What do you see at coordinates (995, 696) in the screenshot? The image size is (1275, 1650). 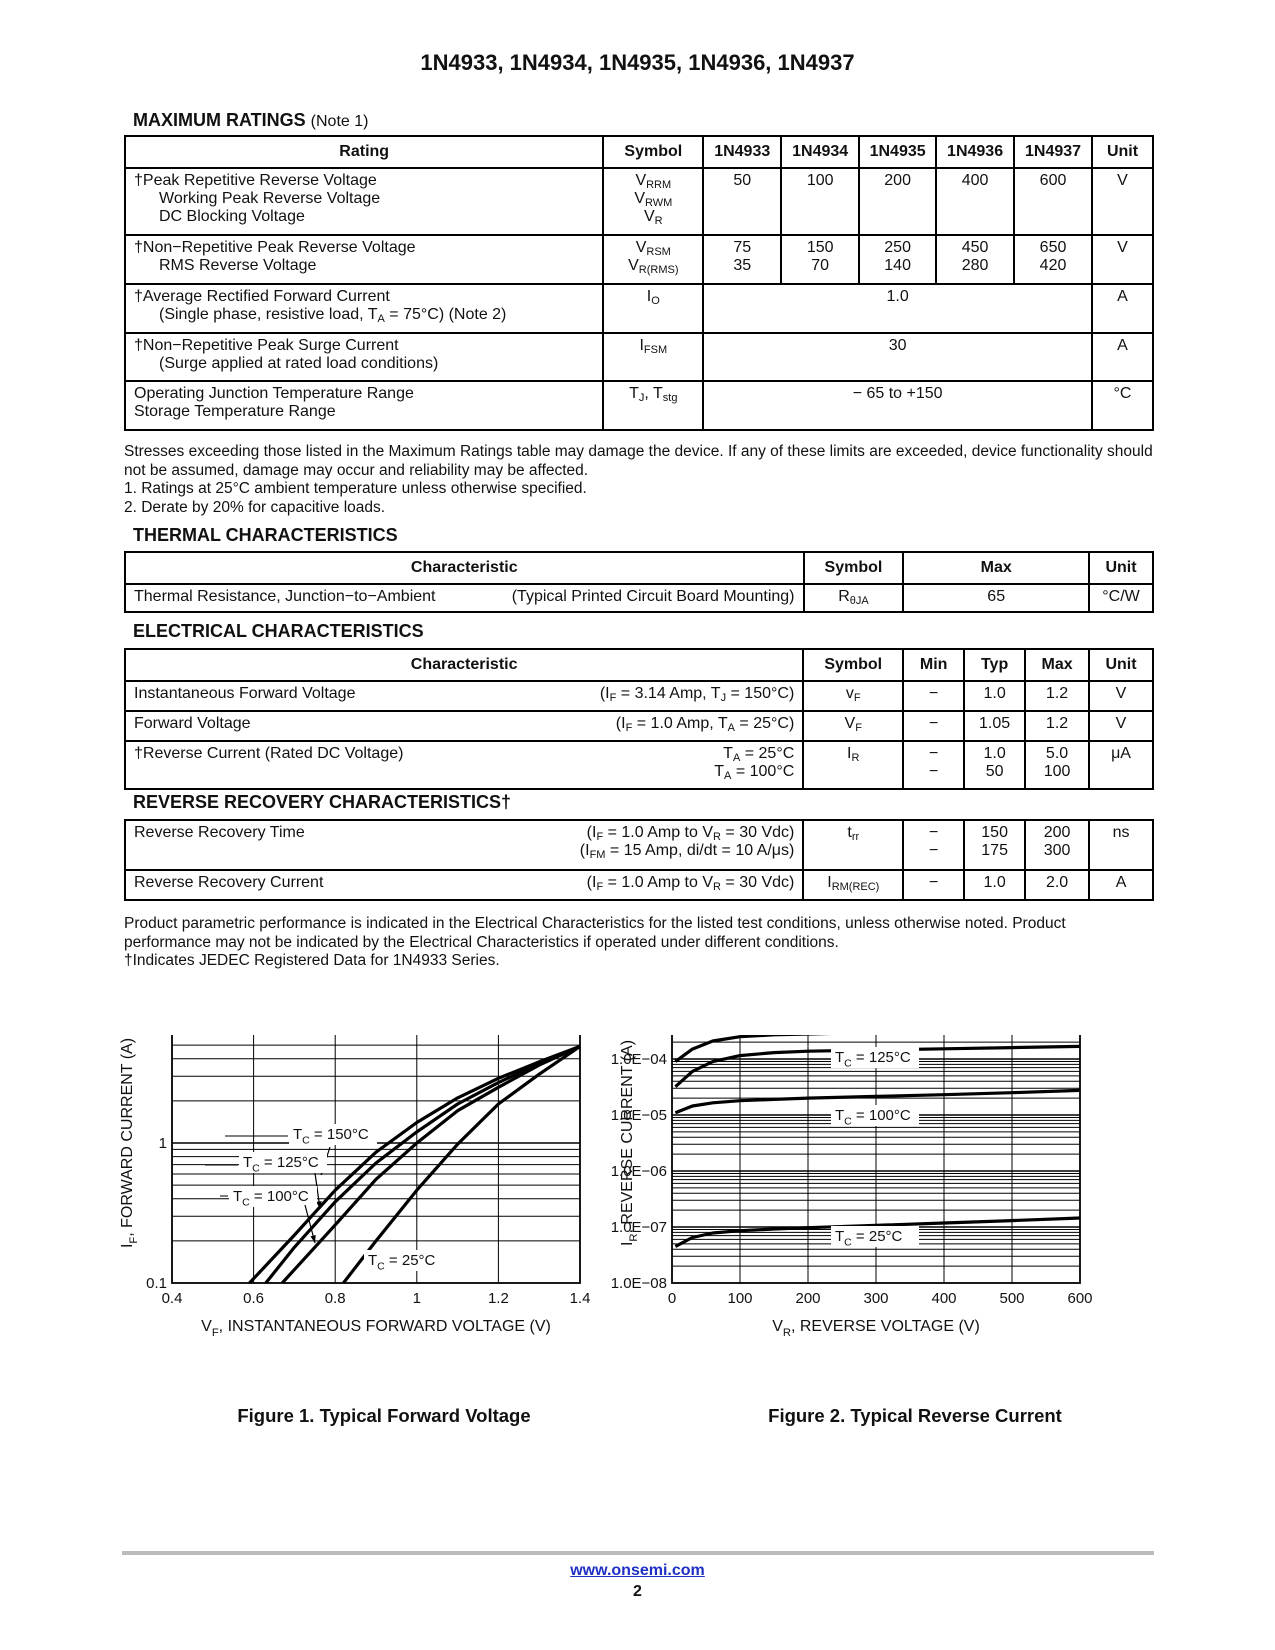 I see `typ-cell: 1.0` at bounding box center [995, 696].